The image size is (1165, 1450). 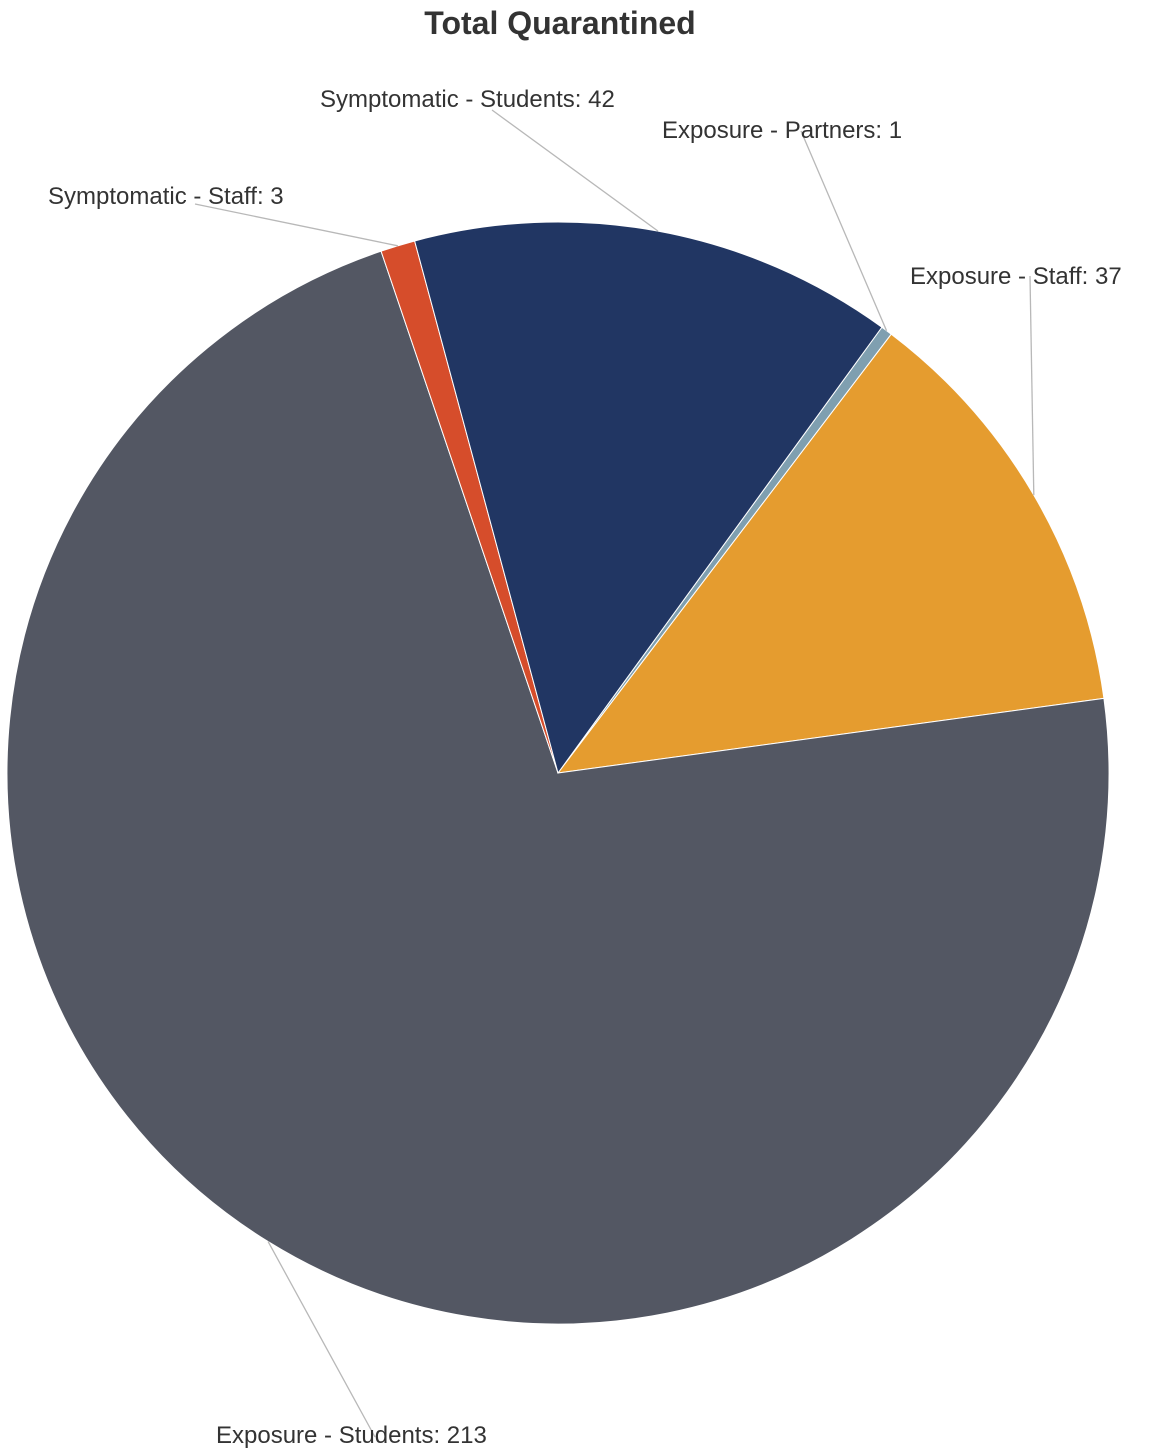 I want to click on connector-exposure-staff, so click(x=1032, y=385).